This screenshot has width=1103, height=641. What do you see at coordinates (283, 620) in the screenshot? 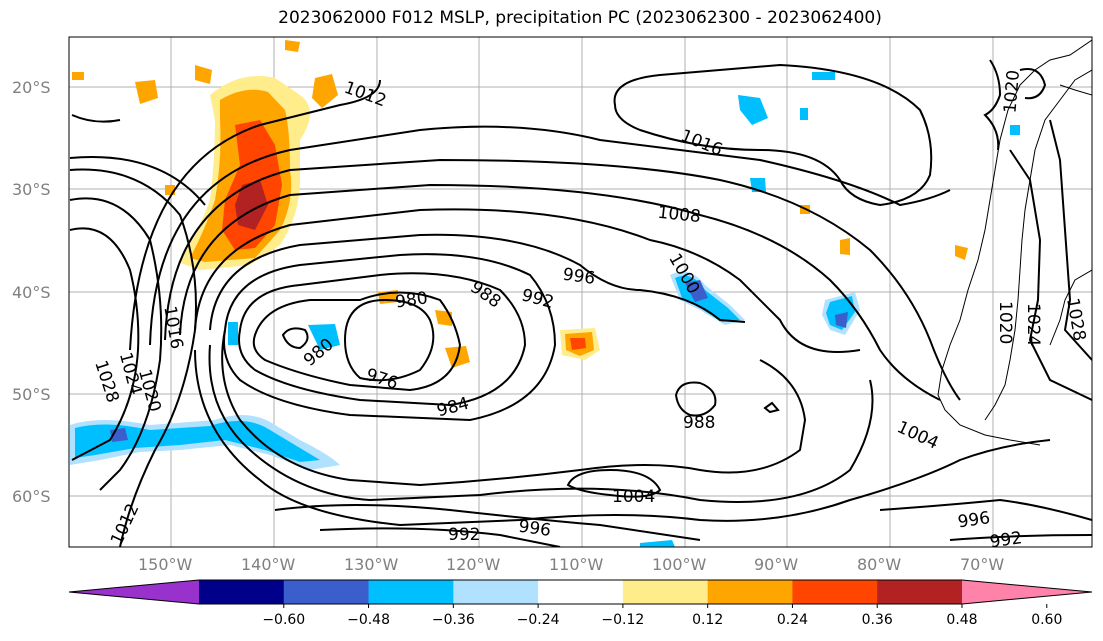
I see `colorbar-tick-label: −0.60` at bounding box center [283, 620].